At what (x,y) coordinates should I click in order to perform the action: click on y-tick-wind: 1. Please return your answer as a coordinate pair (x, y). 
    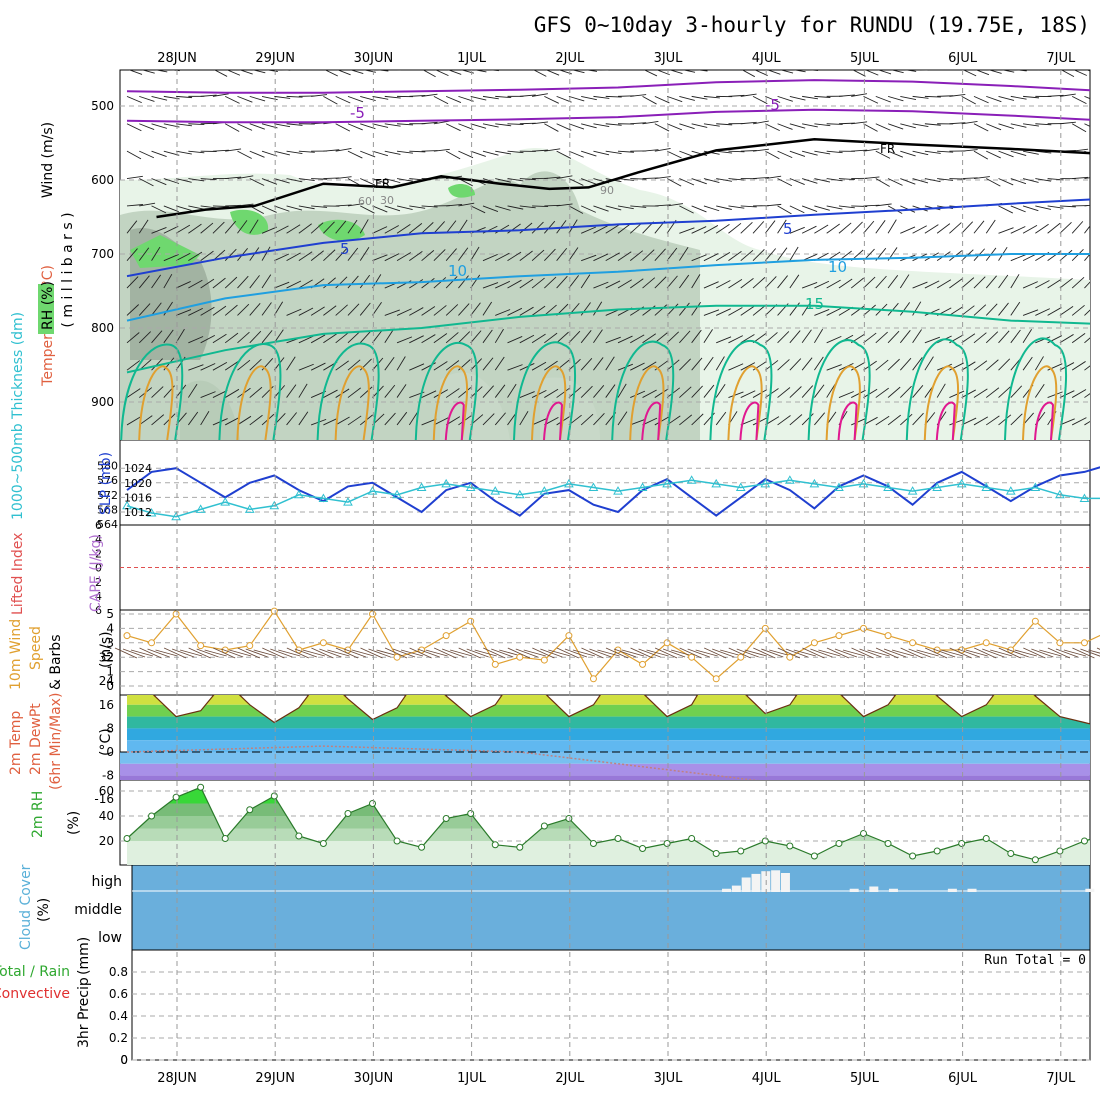
    Looking at the image, I should click on (110, 672).